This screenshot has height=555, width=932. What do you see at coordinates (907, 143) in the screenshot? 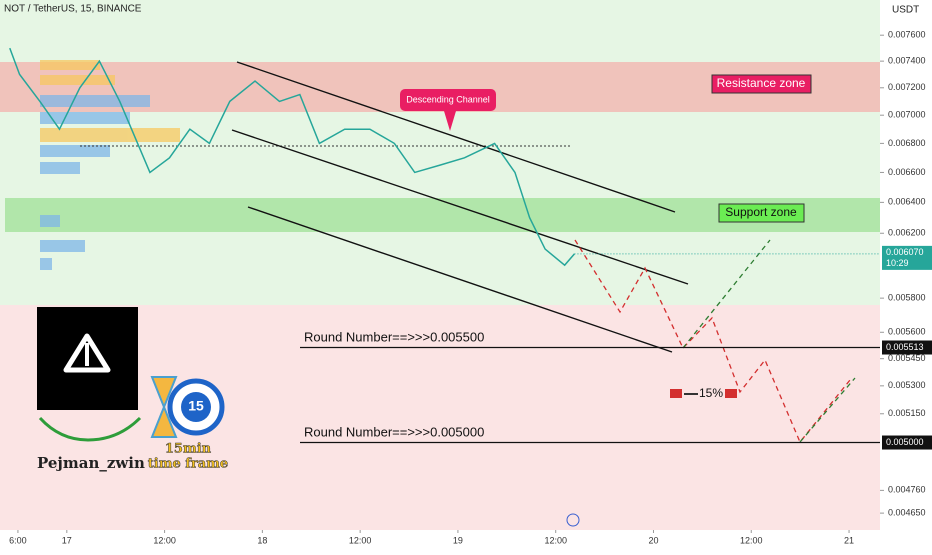
I see `y-tick-label: 0.006800` at bounding box center [907, 143].